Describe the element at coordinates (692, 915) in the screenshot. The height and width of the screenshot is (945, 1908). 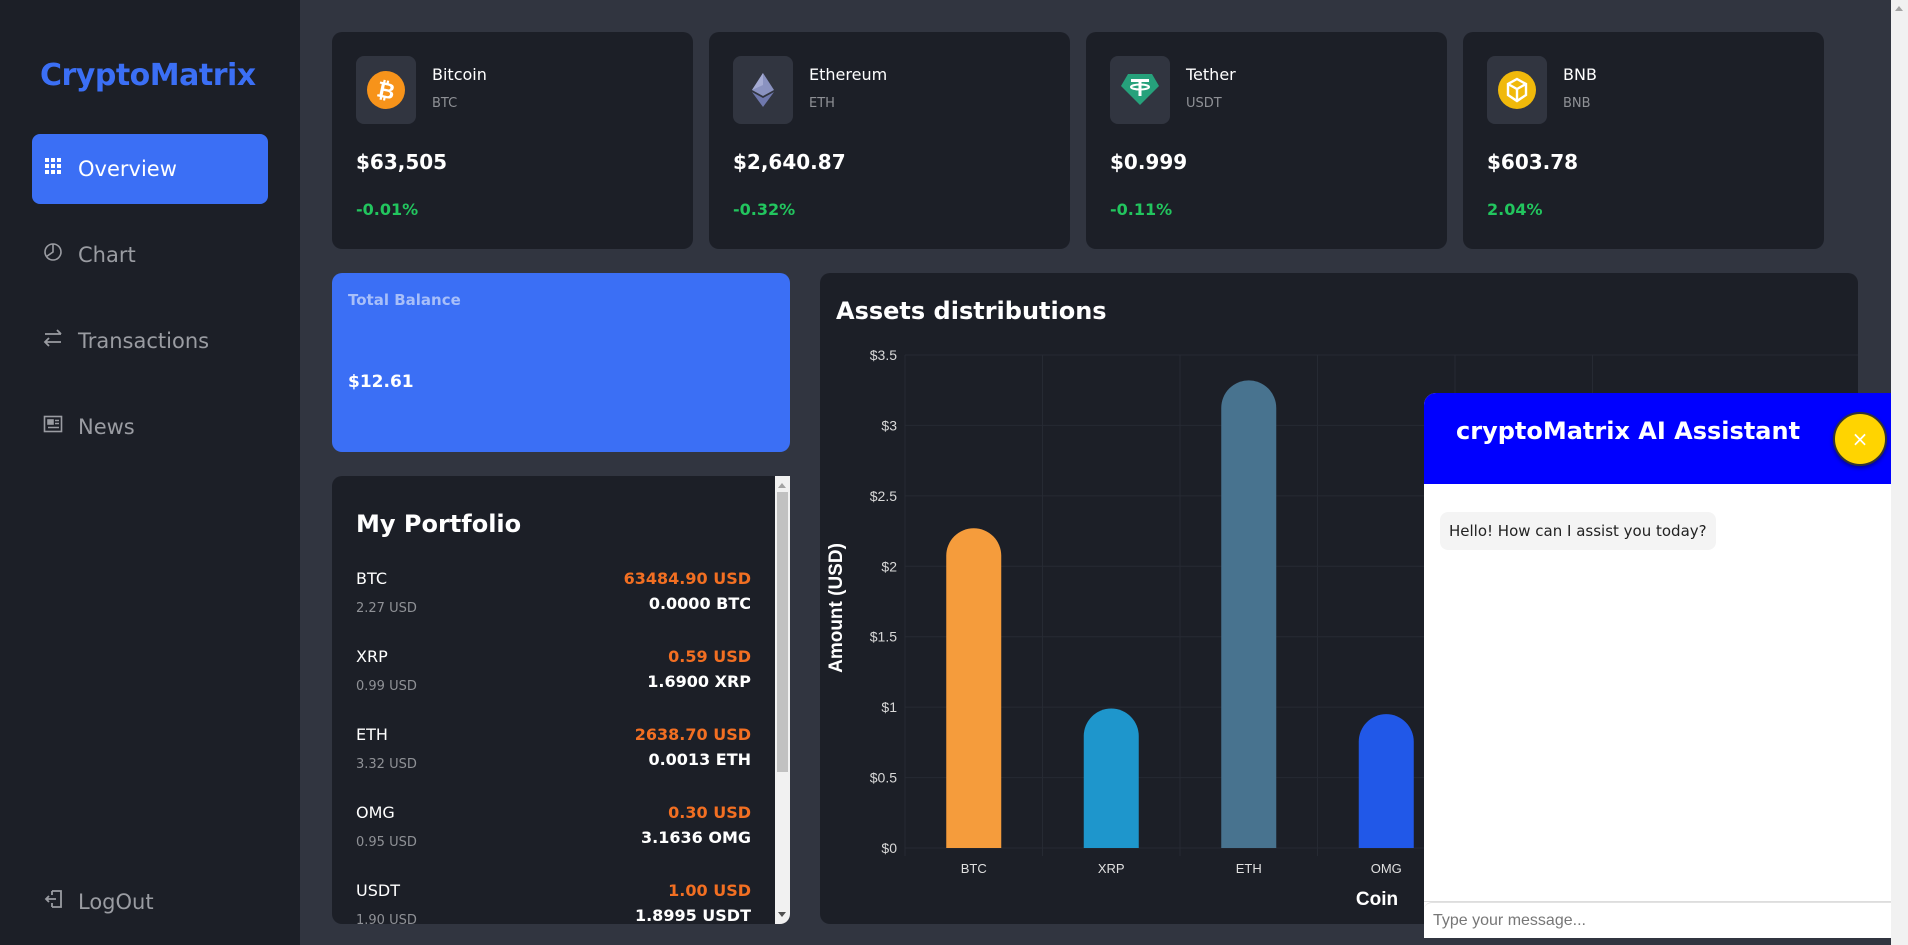
I see `portfolio-amount: 1.8995 USDT` at that location.